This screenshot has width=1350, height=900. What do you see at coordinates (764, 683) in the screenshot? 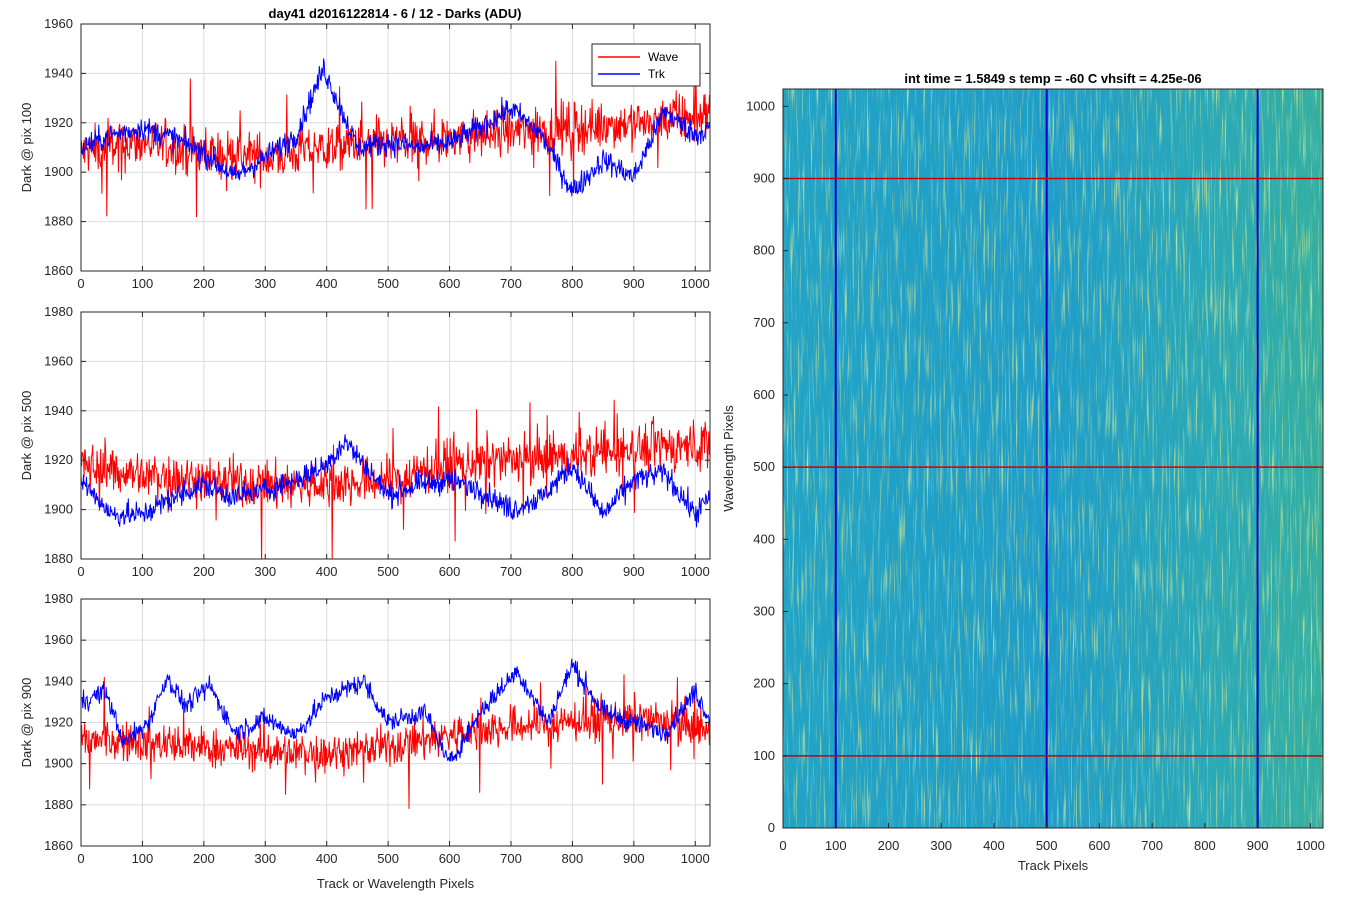
I see `y-tick-label: 200` at bounding box center [764, 683].